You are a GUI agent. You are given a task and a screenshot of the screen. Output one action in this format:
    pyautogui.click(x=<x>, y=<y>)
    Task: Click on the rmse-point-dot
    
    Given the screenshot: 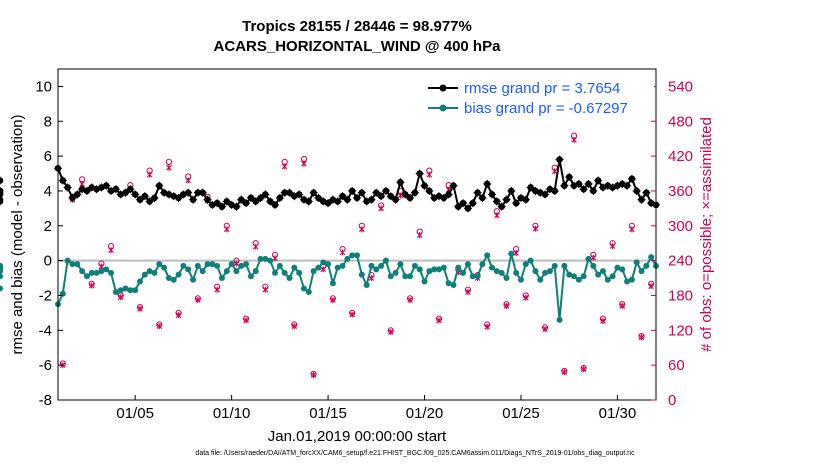 What is the action you would take?
    pyautogui.click(x=2, y=180)
    